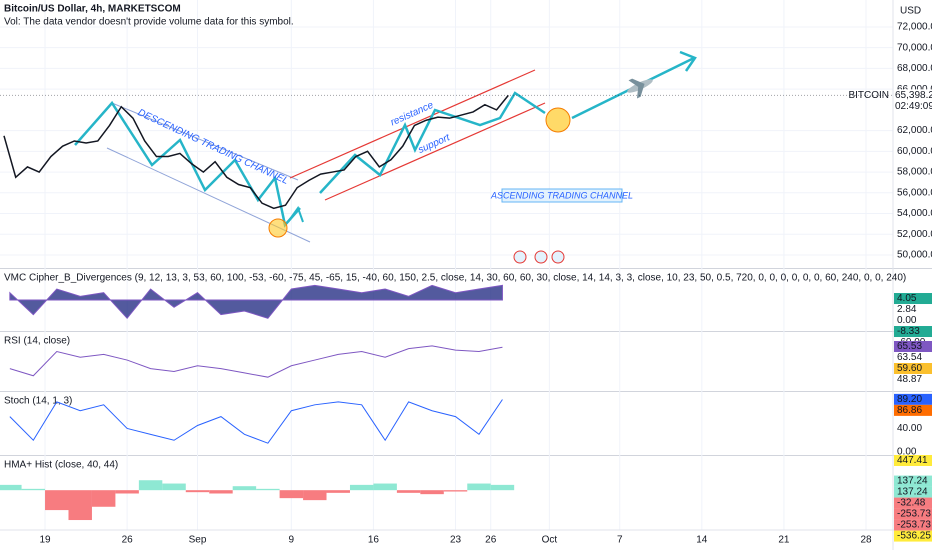 This screenshot has width=932, height=550. What do you see at coordinates (914, 27) in the screenshot?
I see `y-tick-label: 72,000.00` at bounding box center [914, 27].